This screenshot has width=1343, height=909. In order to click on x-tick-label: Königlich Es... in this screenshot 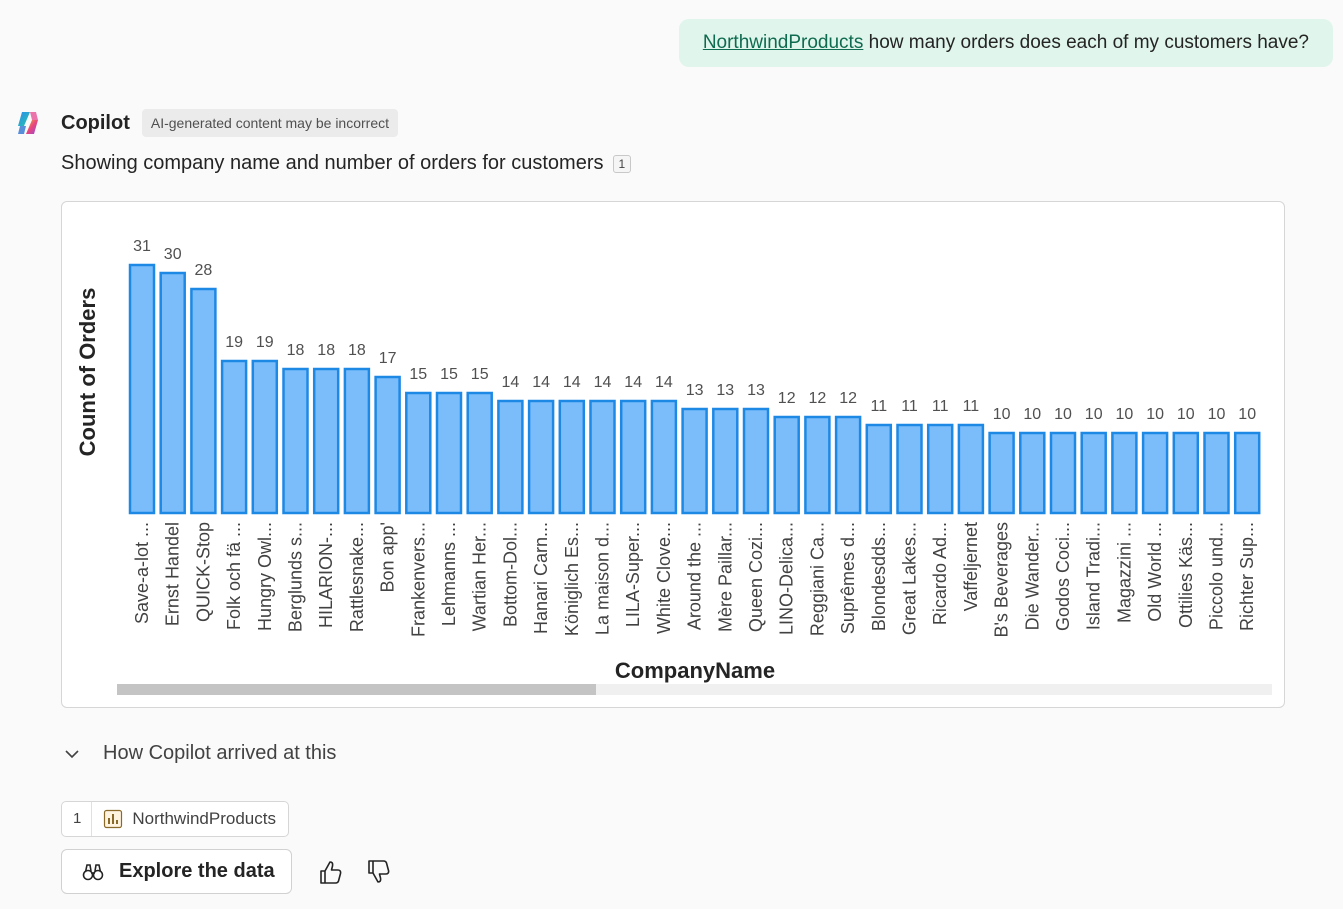, I will do `click(572, 579)`.